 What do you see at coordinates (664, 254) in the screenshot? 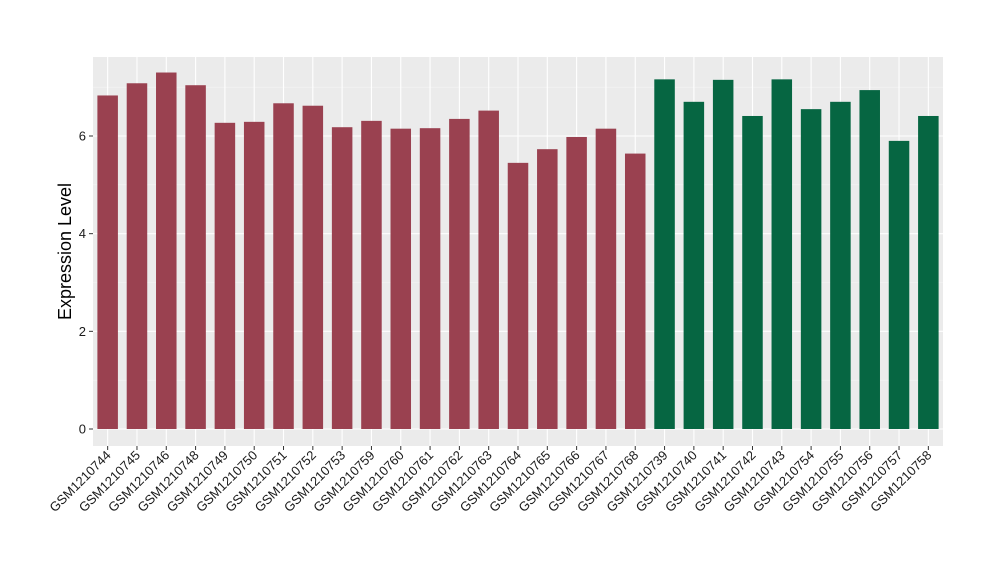
I see `bar-GSM1210739` at bounding box center [664, 254].